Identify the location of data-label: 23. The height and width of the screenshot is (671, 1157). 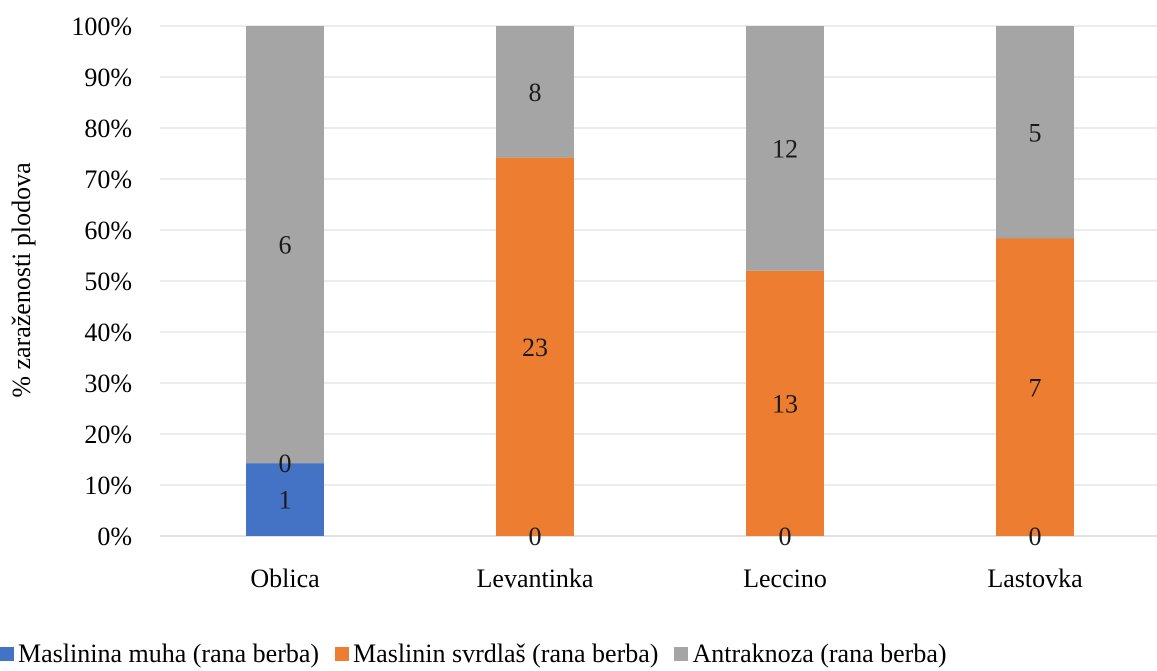
(535, 347).